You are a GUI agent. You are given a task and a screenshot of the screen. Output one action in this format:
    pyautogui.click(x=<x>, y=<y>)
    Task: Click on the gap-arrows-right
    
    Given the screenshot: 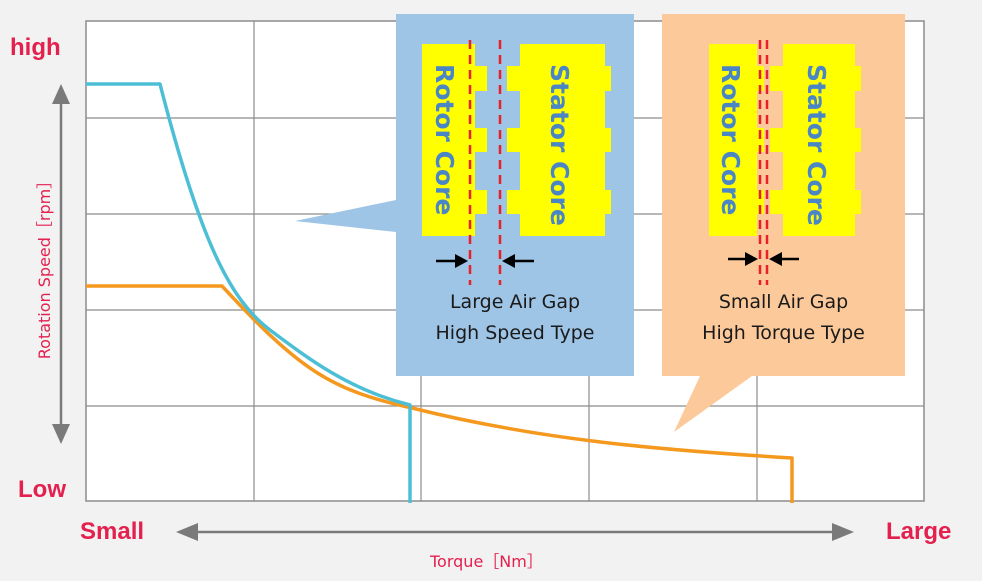 What is the action you would take?
    pyautogui.click(x=763, y=259)
    